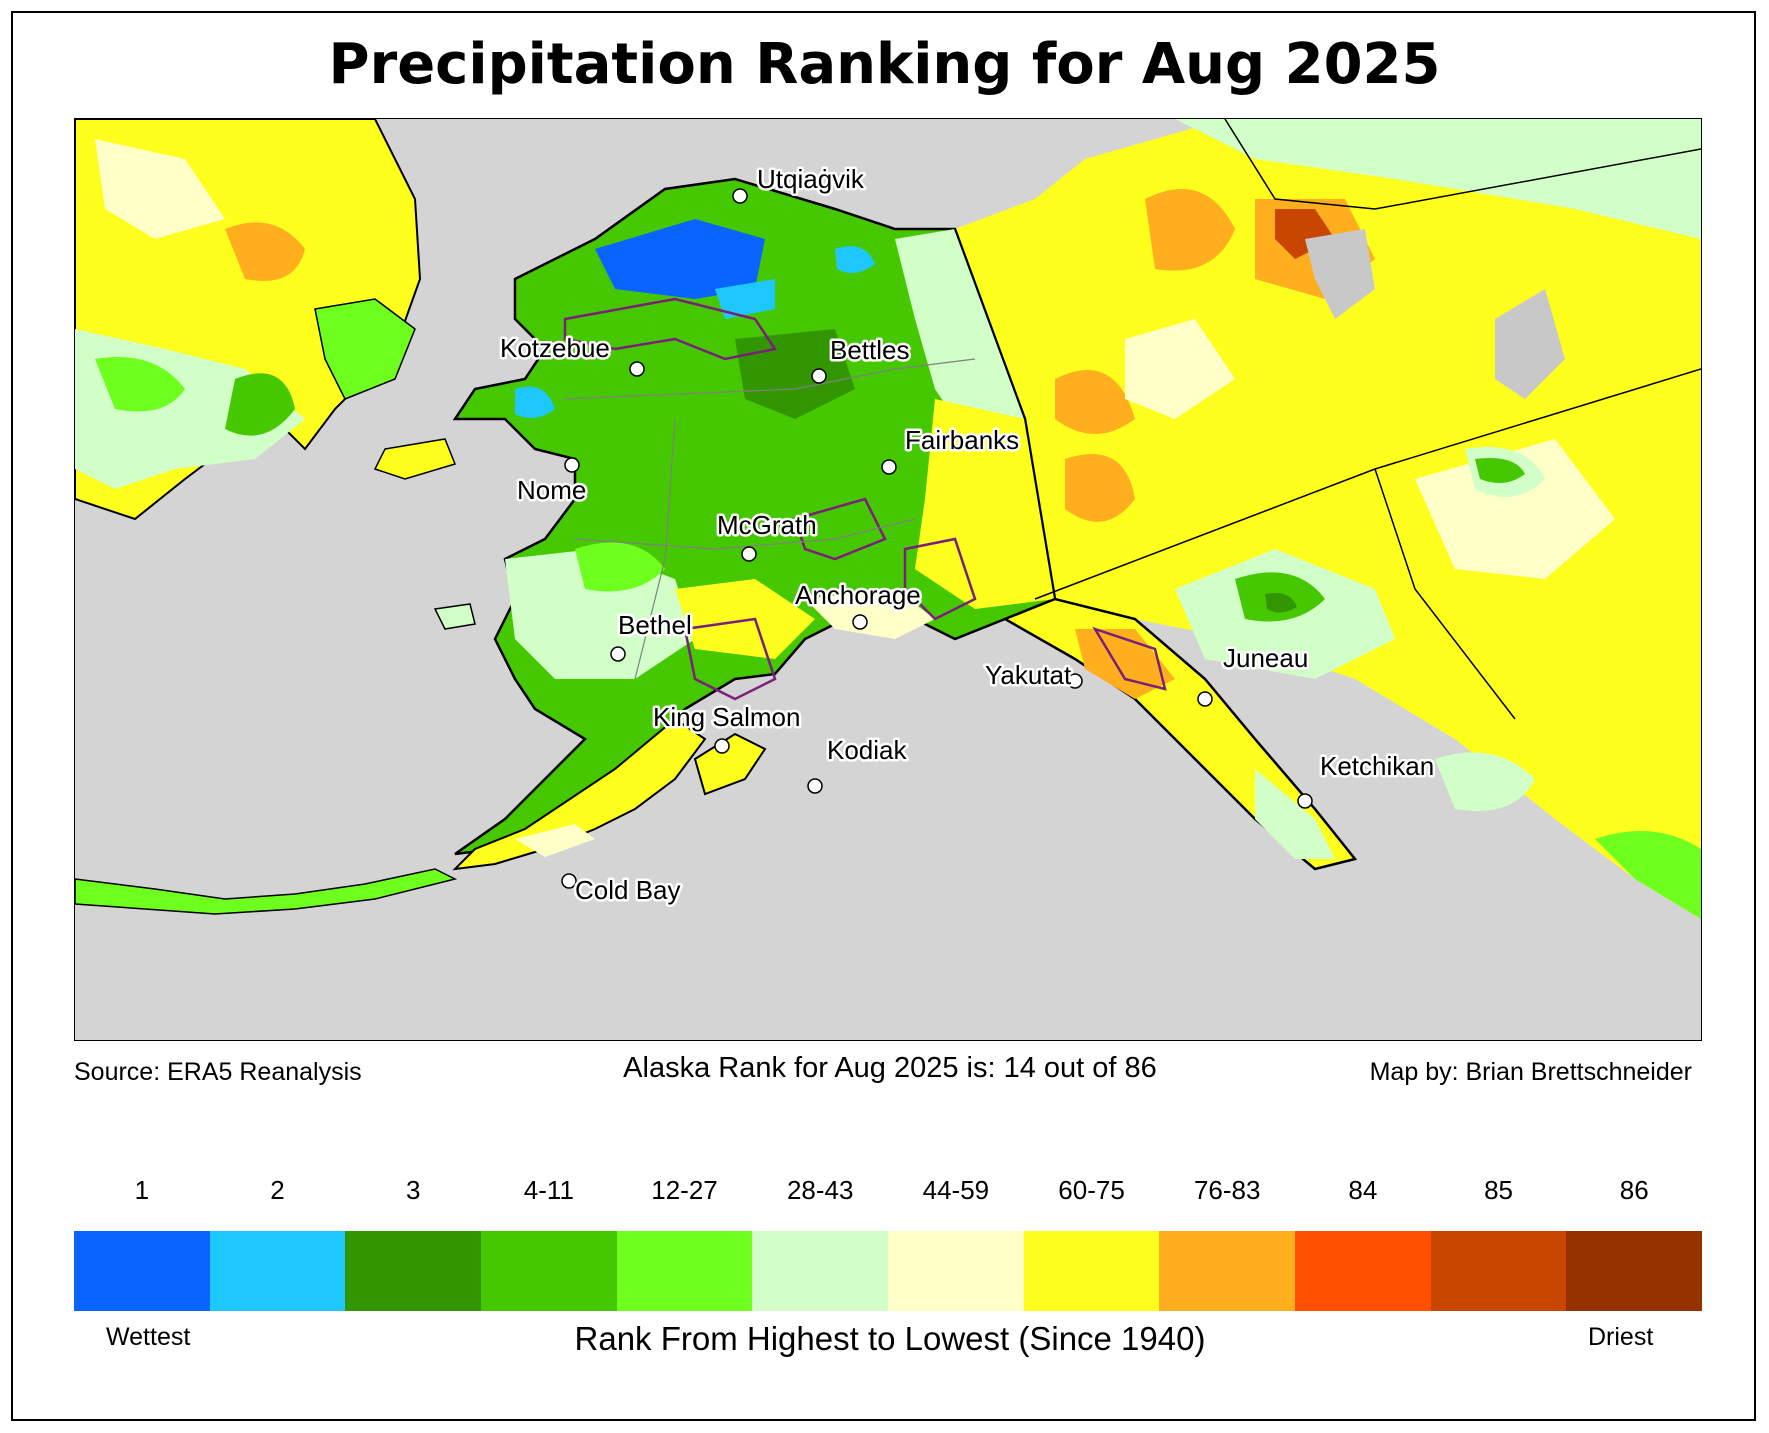 The height and width of the screenshot is (1433, 1769). I want to click on aleutian-islands, so click(266, 891).